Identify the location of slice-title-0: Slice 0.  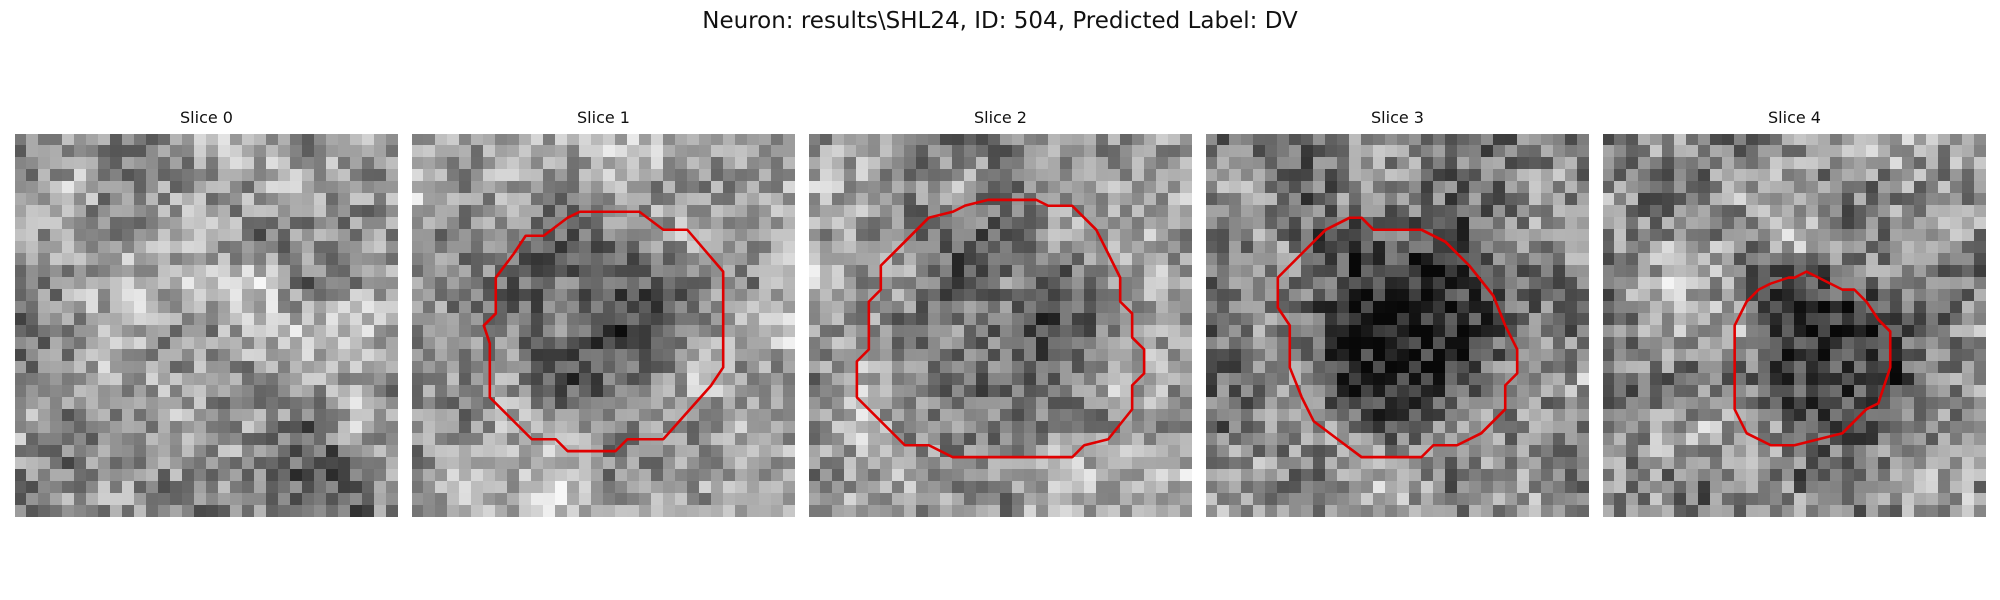
(206, 117).